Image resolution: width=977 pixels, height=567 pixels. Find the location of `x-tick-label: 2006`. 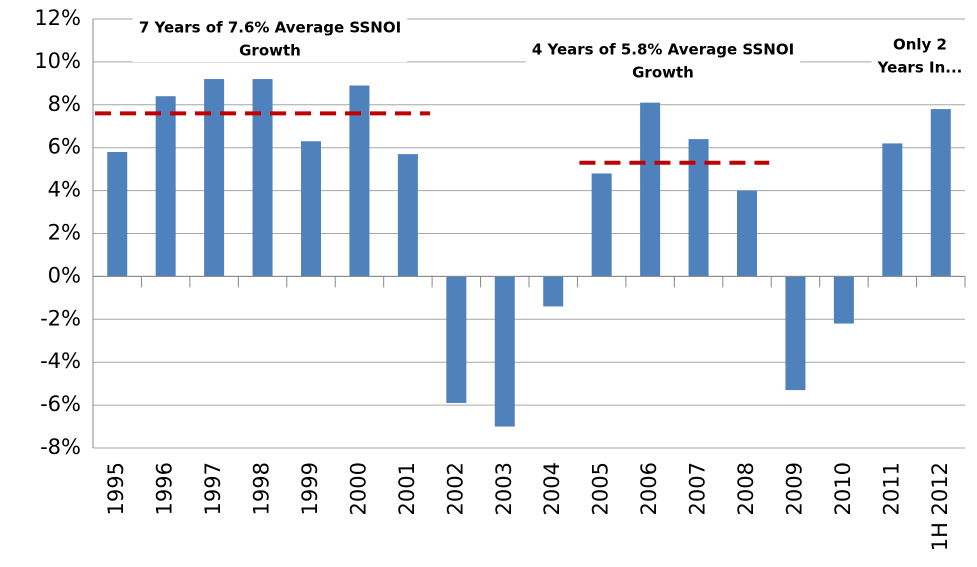

x-tick-label: 2006 is located at coordinates (649, 488).